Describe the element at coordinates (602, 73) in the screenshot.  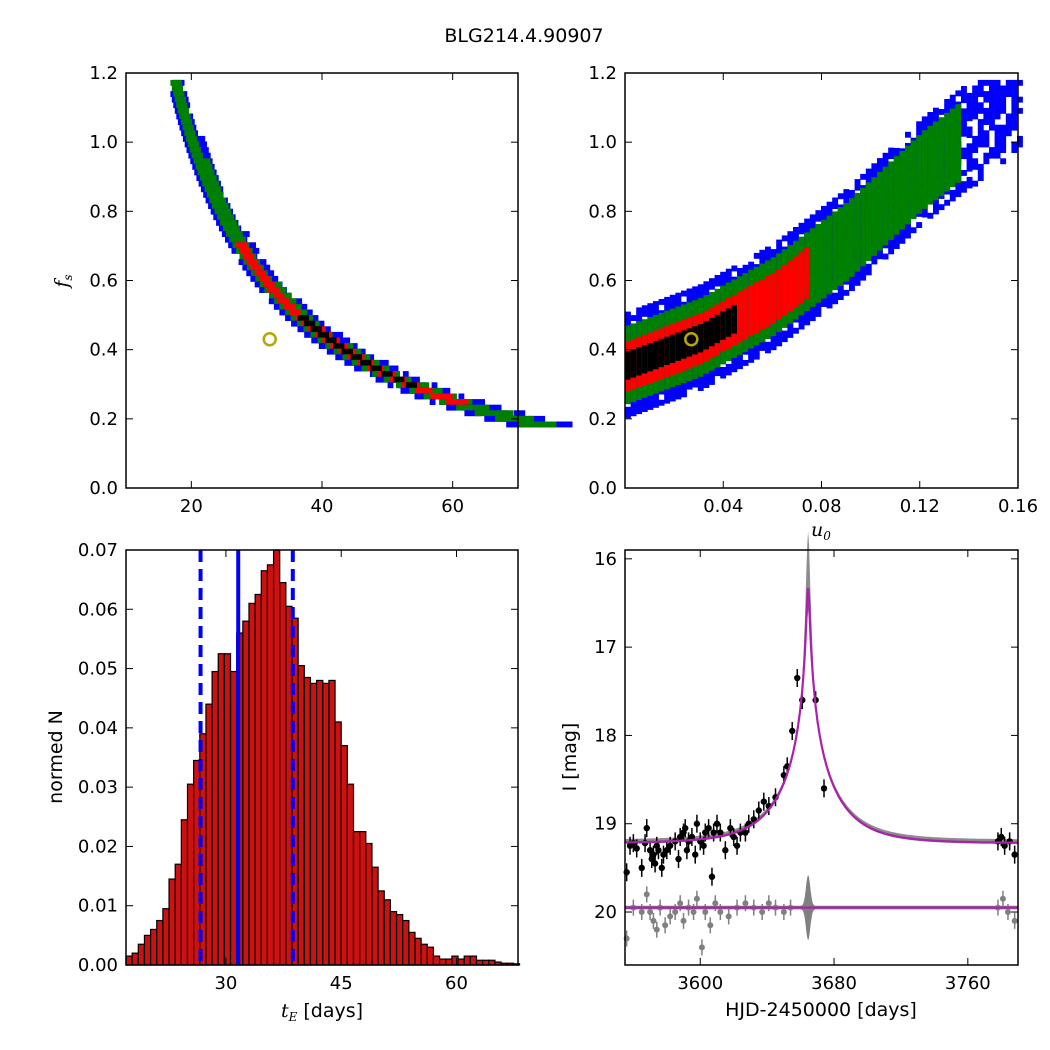
I see `y-tick-label: 1.2` at that location.